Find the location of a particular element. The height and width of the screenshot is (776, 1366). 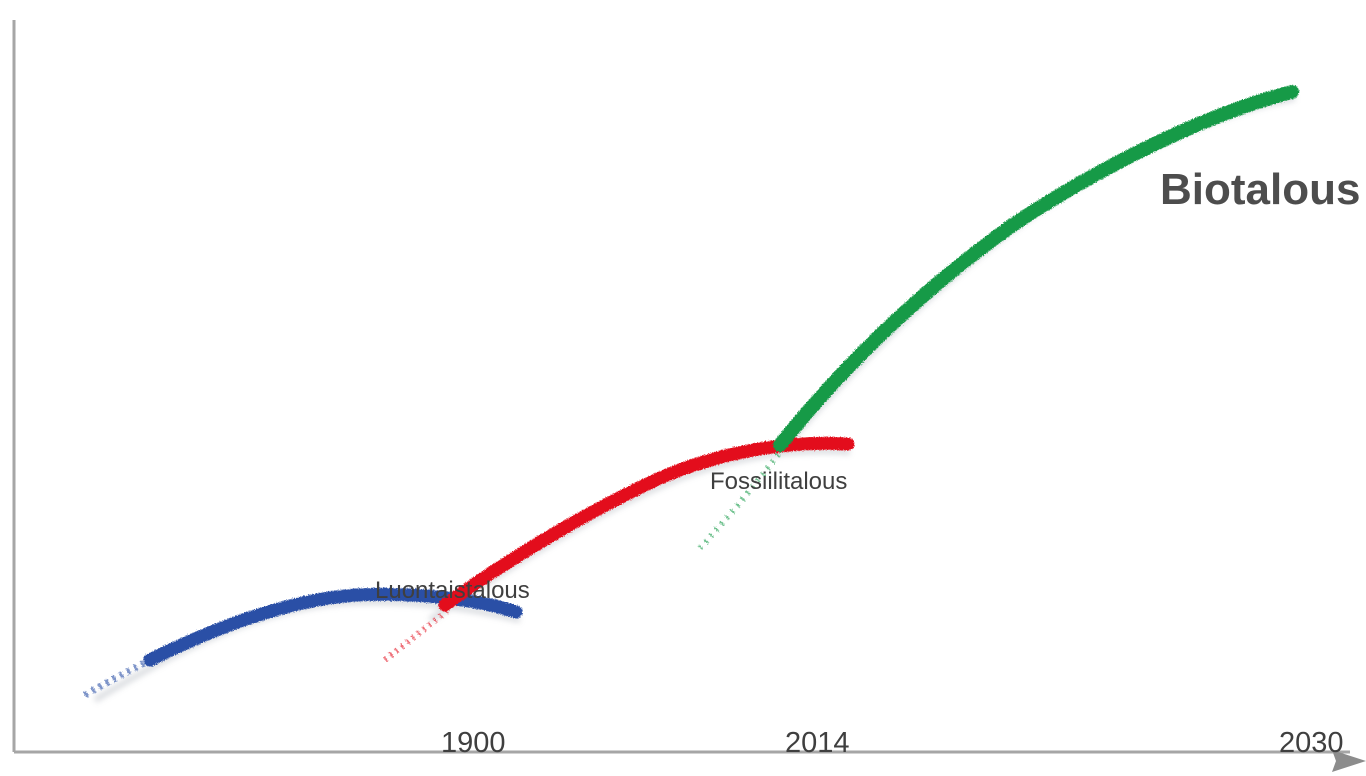

curve-luontaistalous is located at coordinates (333, 627).